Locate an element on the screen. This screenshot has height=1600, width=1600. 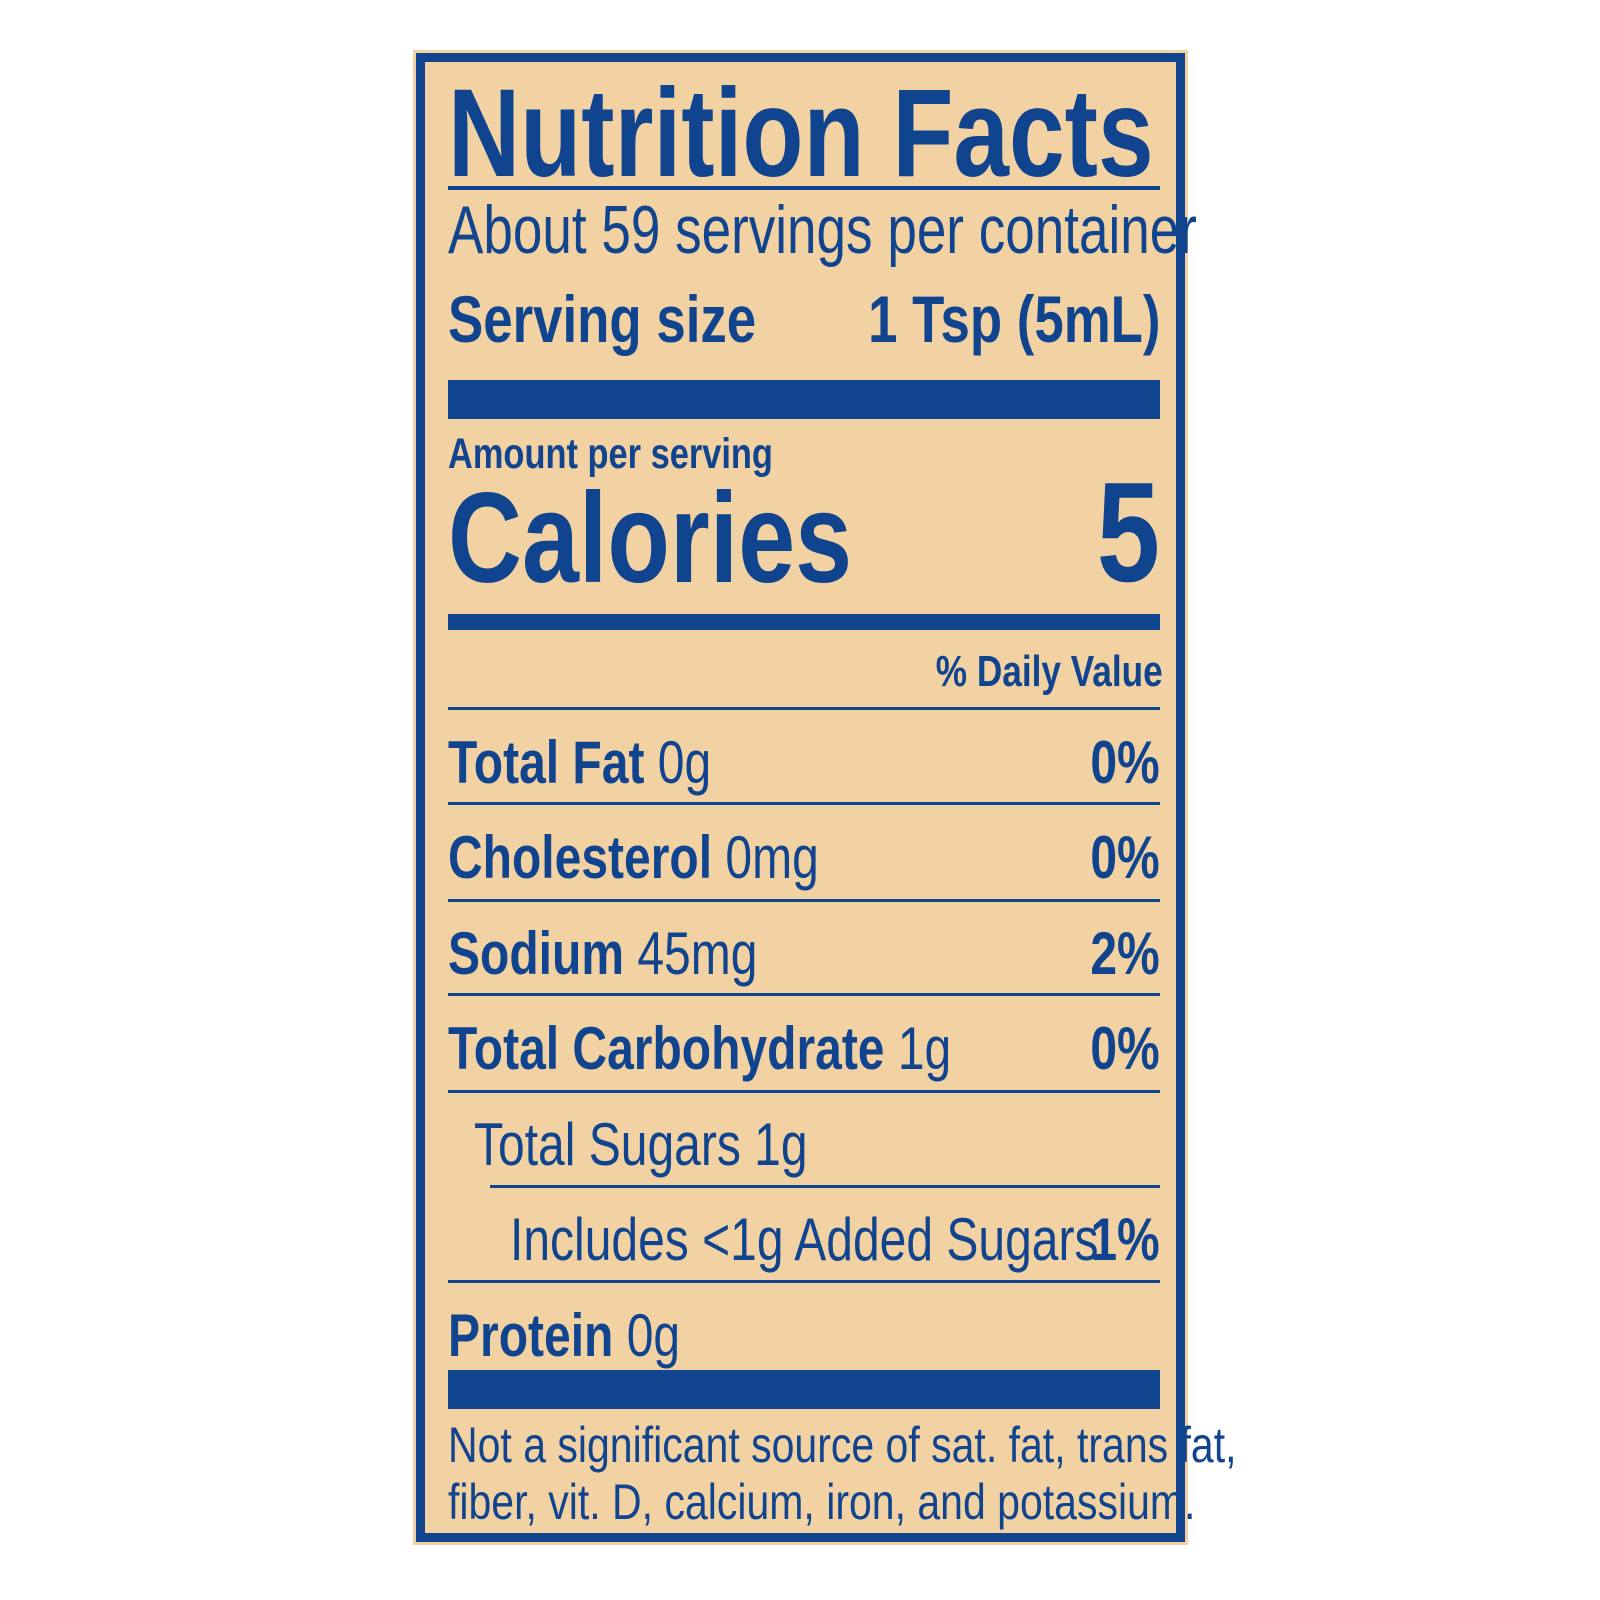
nutrient-name: Total Fat is located at coordinates (546, 762).